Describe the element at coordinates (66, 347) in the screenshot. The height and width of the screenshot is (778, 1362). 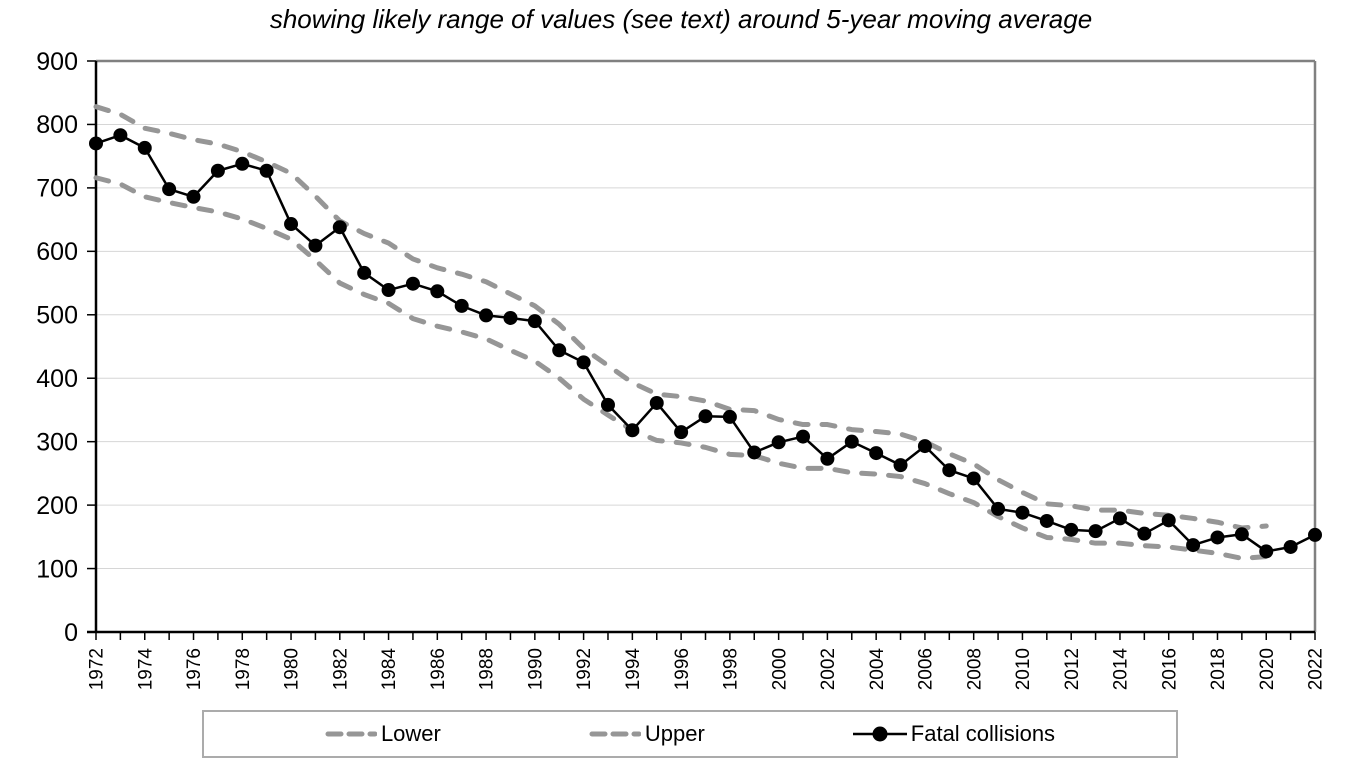
I see `y-axis-ticks-labels: 0 100 200 300 400 500 600 700 800 900` at that location.